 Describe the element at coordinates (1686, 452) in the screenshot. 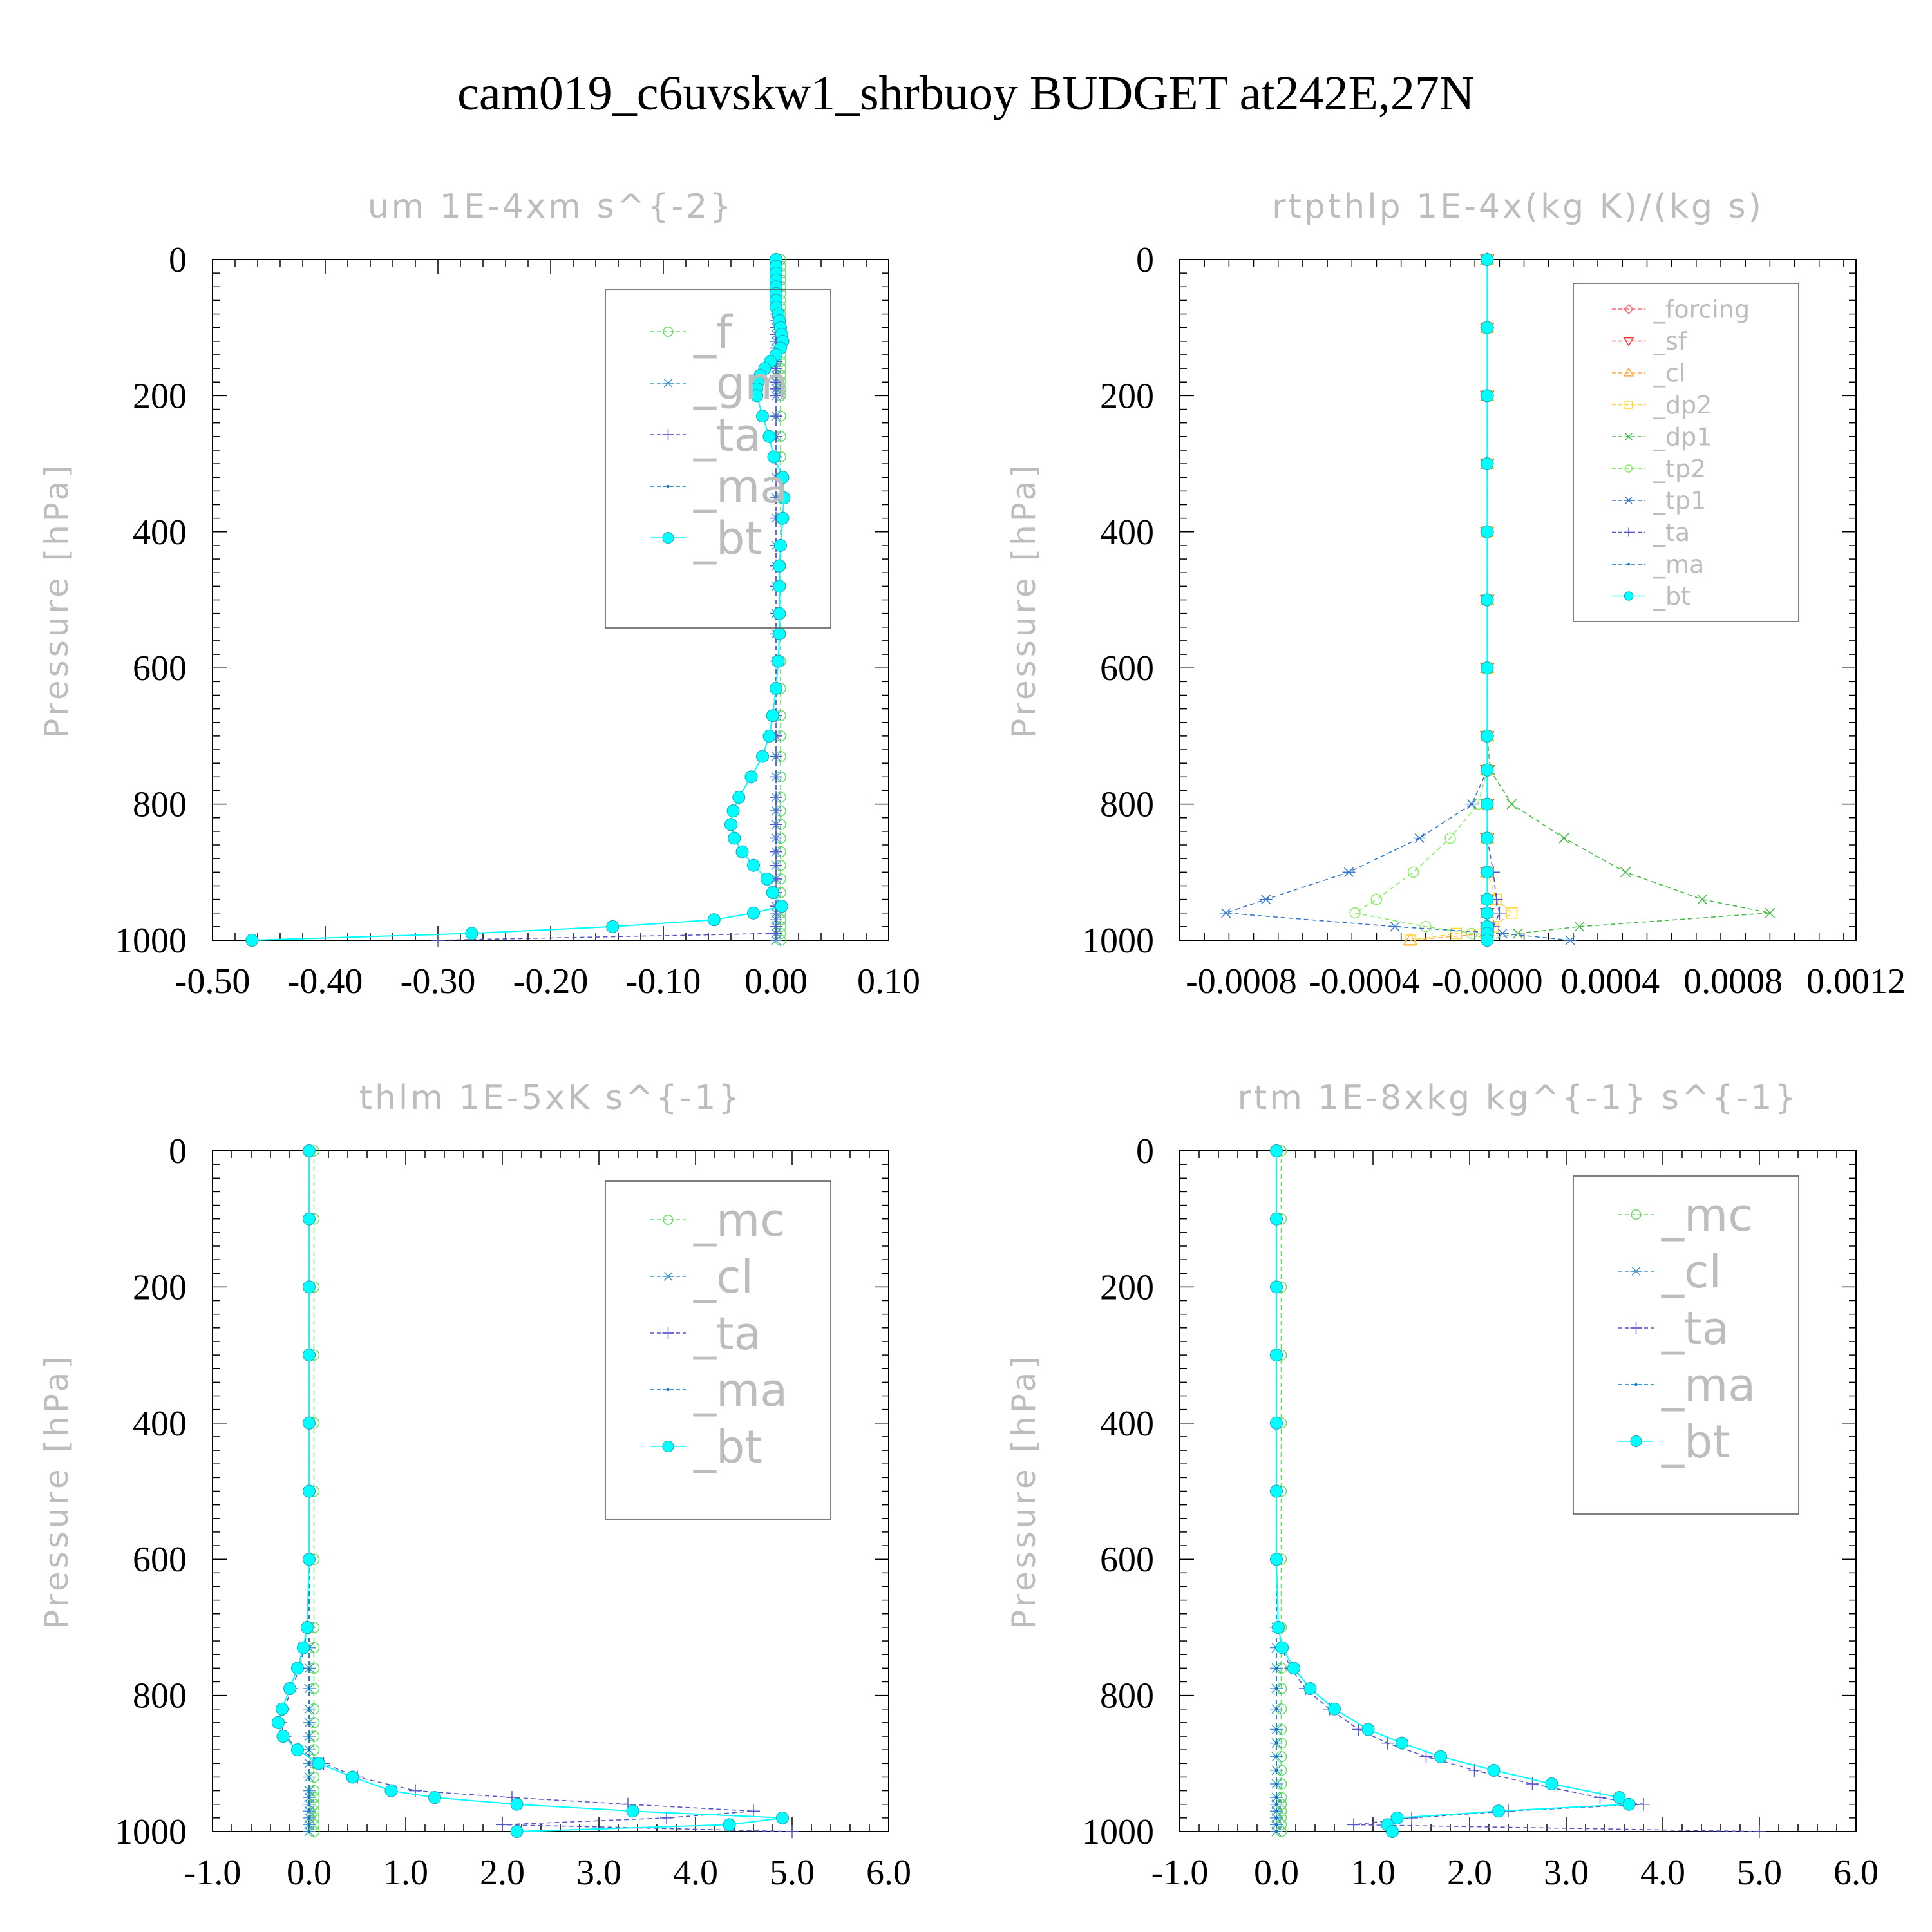

I see `legend-box` at that location.